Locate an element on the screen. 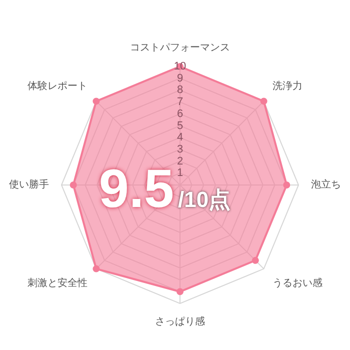 The image size is (350, 350). spoke-label: コストパフォーマンス is located at coordinates (180, 48).